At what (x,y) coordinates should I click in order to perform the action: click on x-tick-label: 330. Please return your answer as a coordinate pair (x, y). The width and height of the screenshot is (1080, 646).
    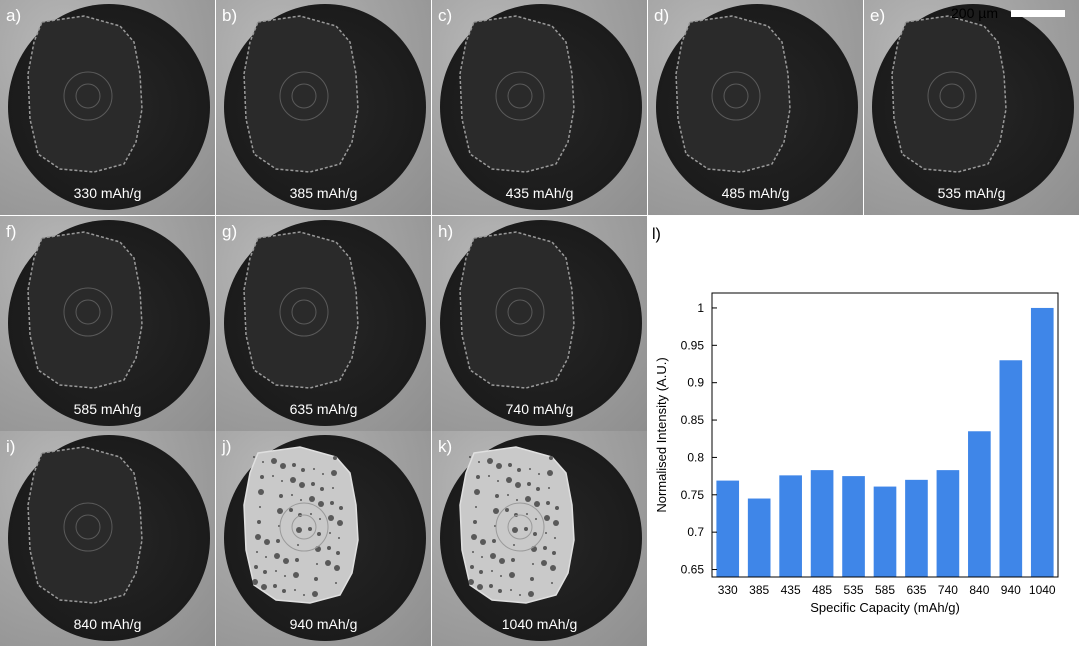
    Looking at the image, I should click on (728, 590).